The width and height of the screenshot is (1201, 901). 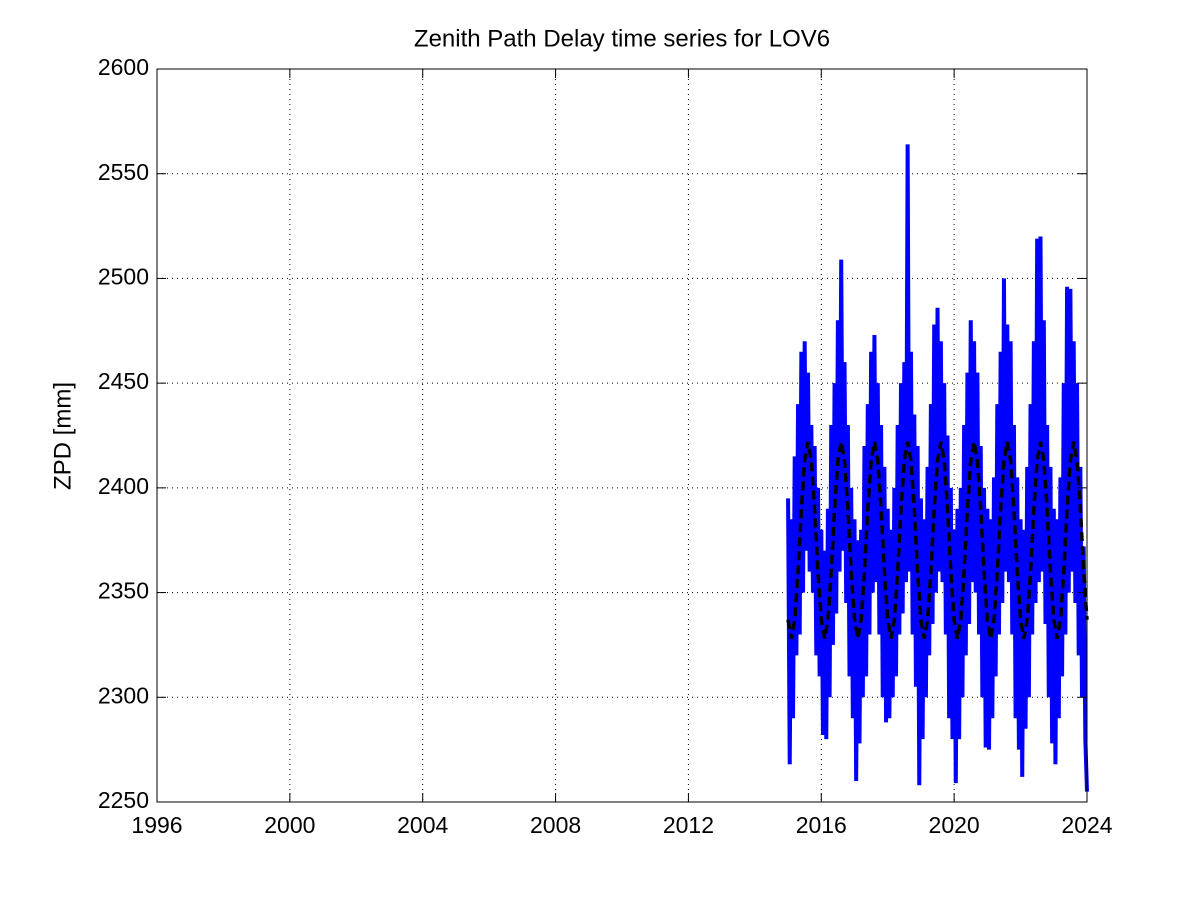 What do you see at coordinates (289, 825) in the screenshot?
I see `x-tick-label: 2000` at bounding box center [289, 825].